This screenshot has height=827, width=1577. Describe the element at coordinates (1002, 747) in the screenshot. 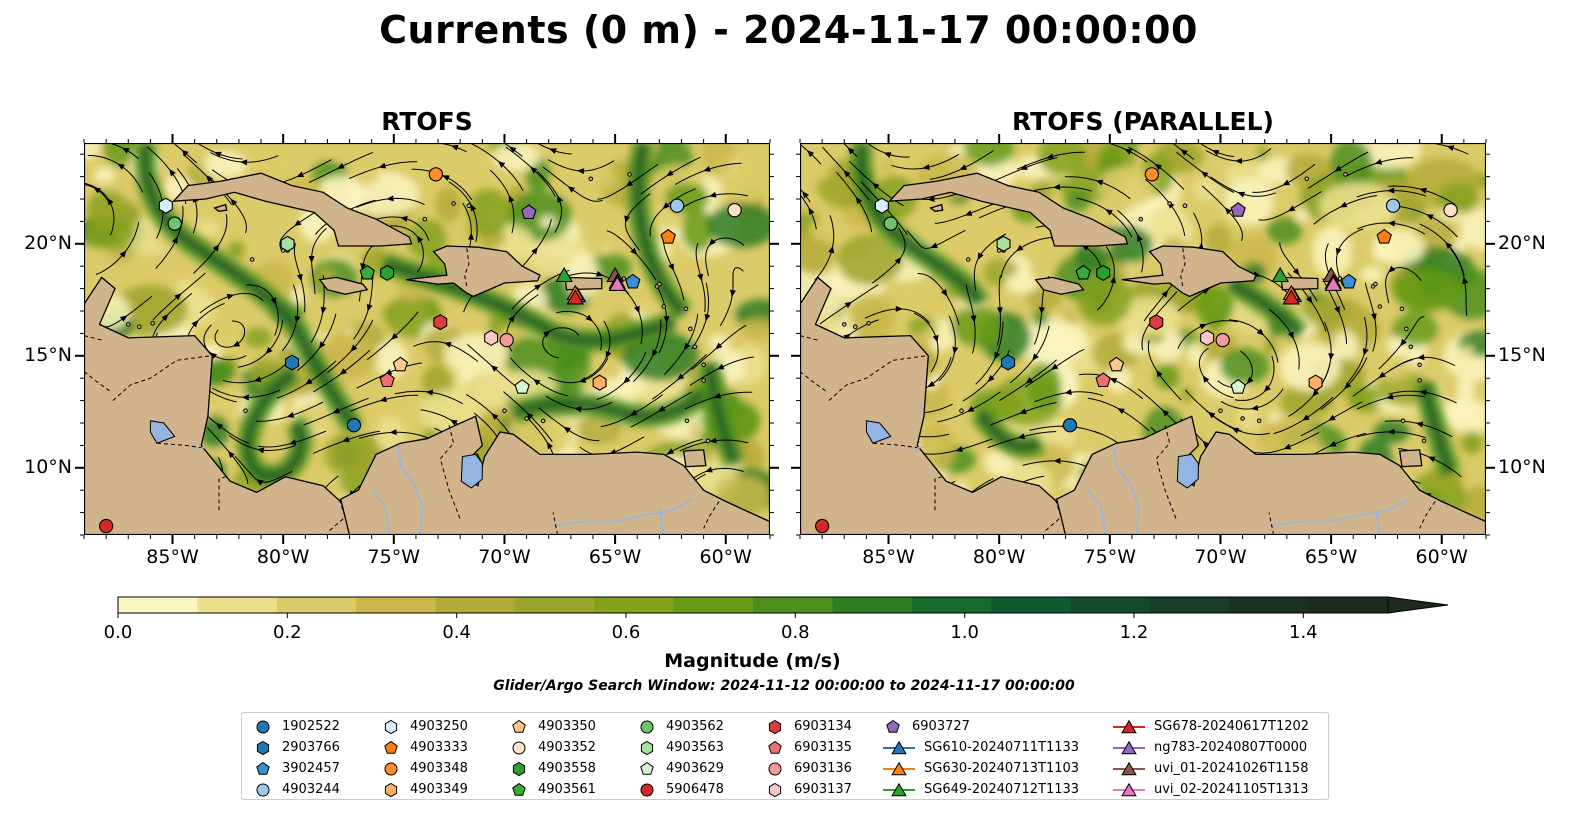

I see `legend-label: SG610-20240711T1133` at that location.